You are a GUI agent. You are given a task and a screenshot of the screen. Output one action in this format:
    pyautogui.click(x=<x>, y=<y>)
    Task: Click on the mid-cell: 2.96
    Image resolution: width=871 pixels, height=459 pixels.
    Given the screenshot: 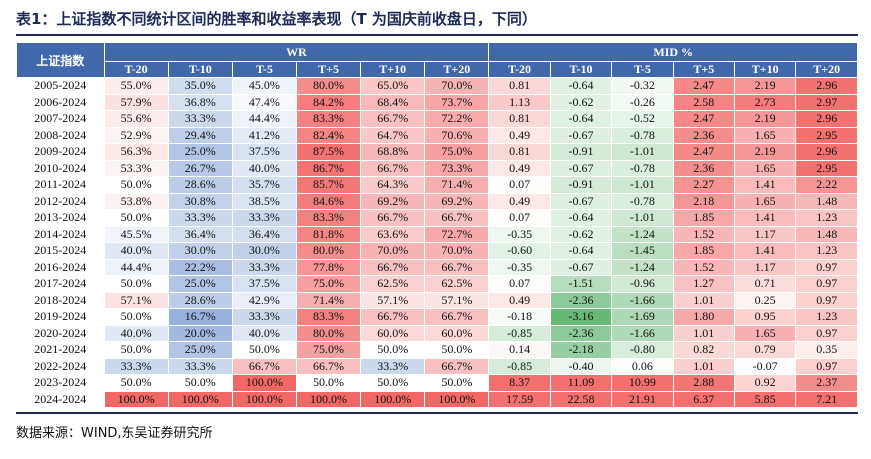 What is the action you would take?
    pyautogui.click(x=826, y=119)
    